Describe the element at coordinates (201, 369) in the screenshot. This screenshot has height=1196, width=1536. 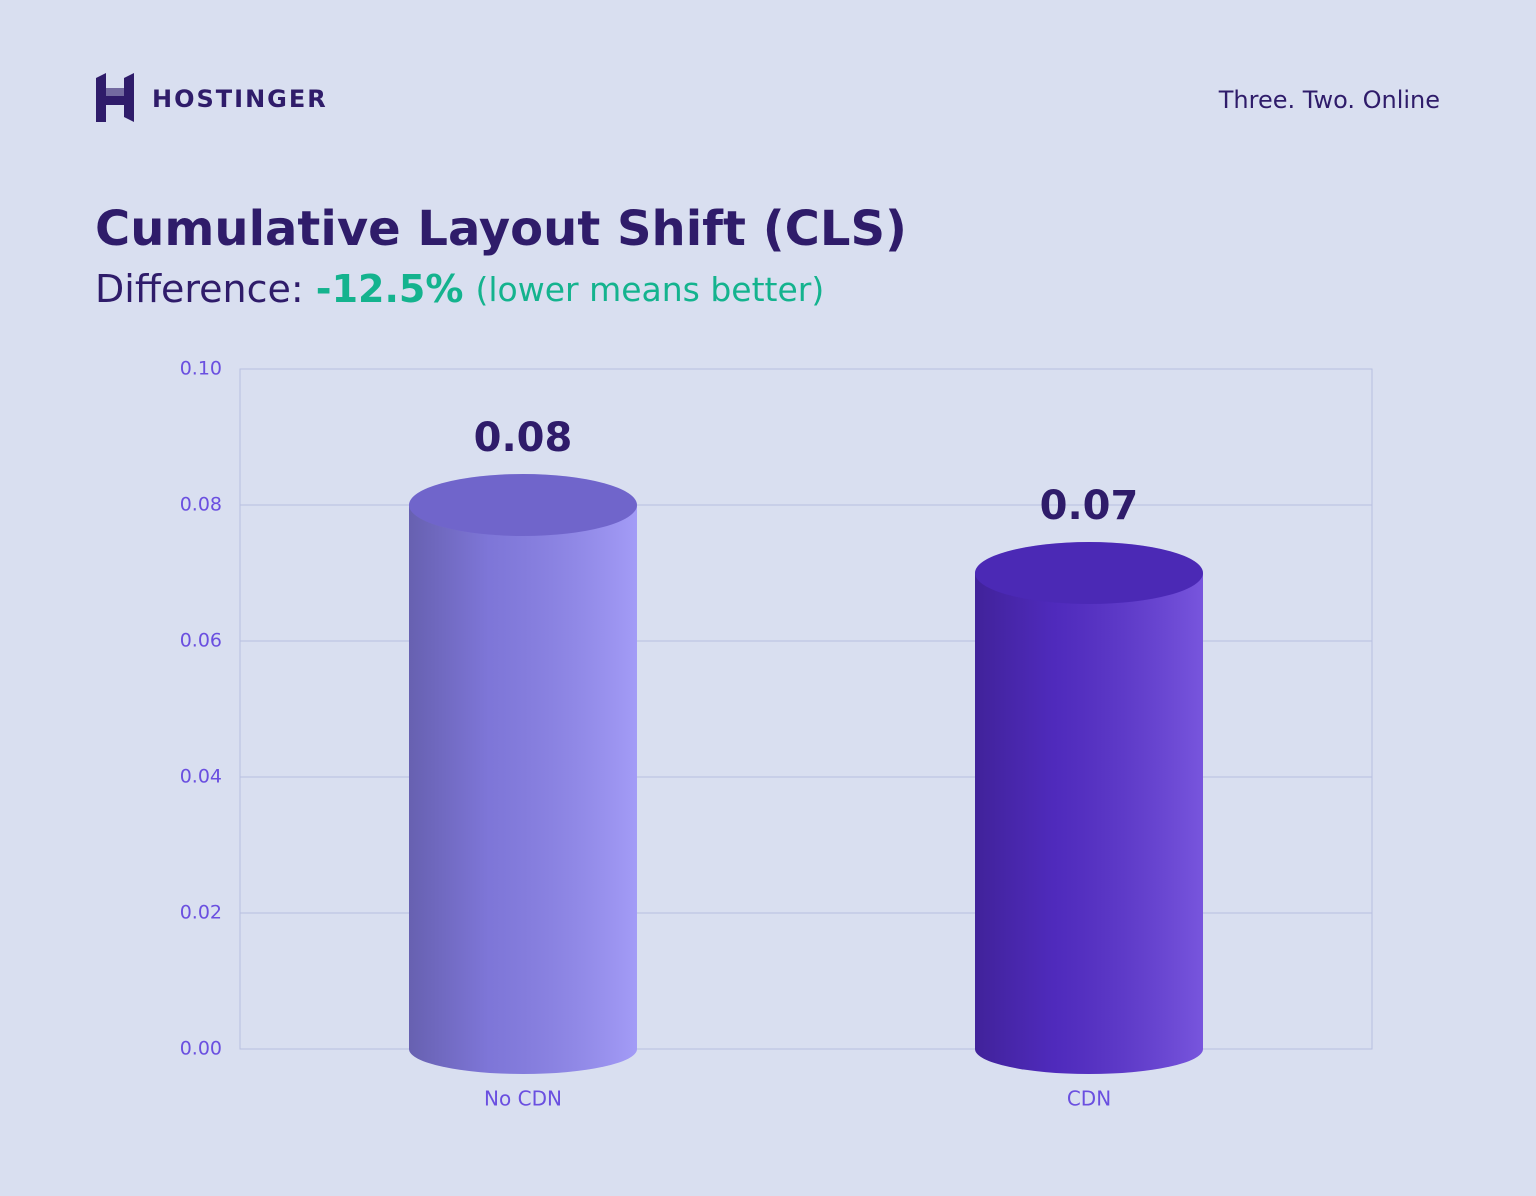
I see `y-tick-label: 0.10` at that location.